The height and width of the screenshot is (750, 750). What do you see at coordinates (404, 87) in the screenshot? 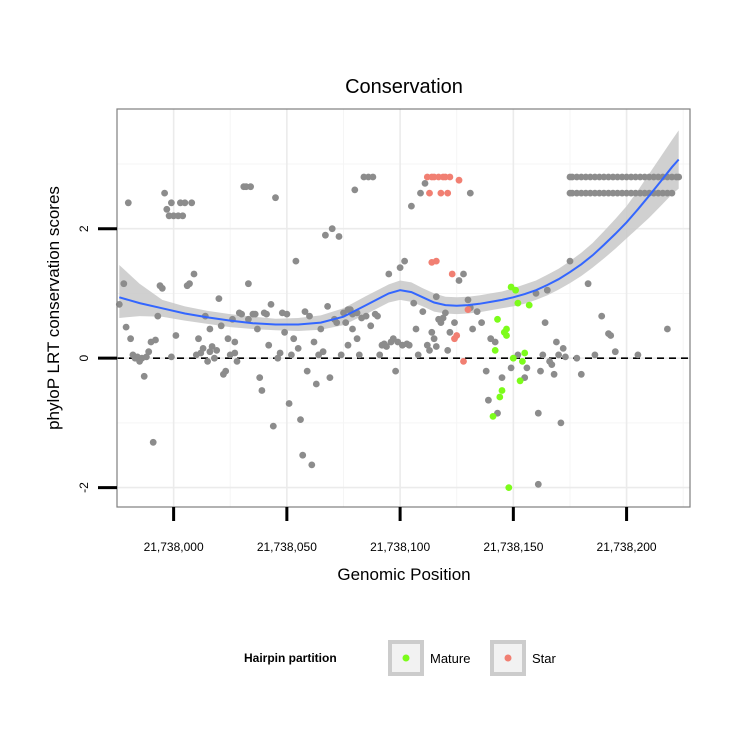
I see `chart-title: Conservation` at bounding box center [404, 87].